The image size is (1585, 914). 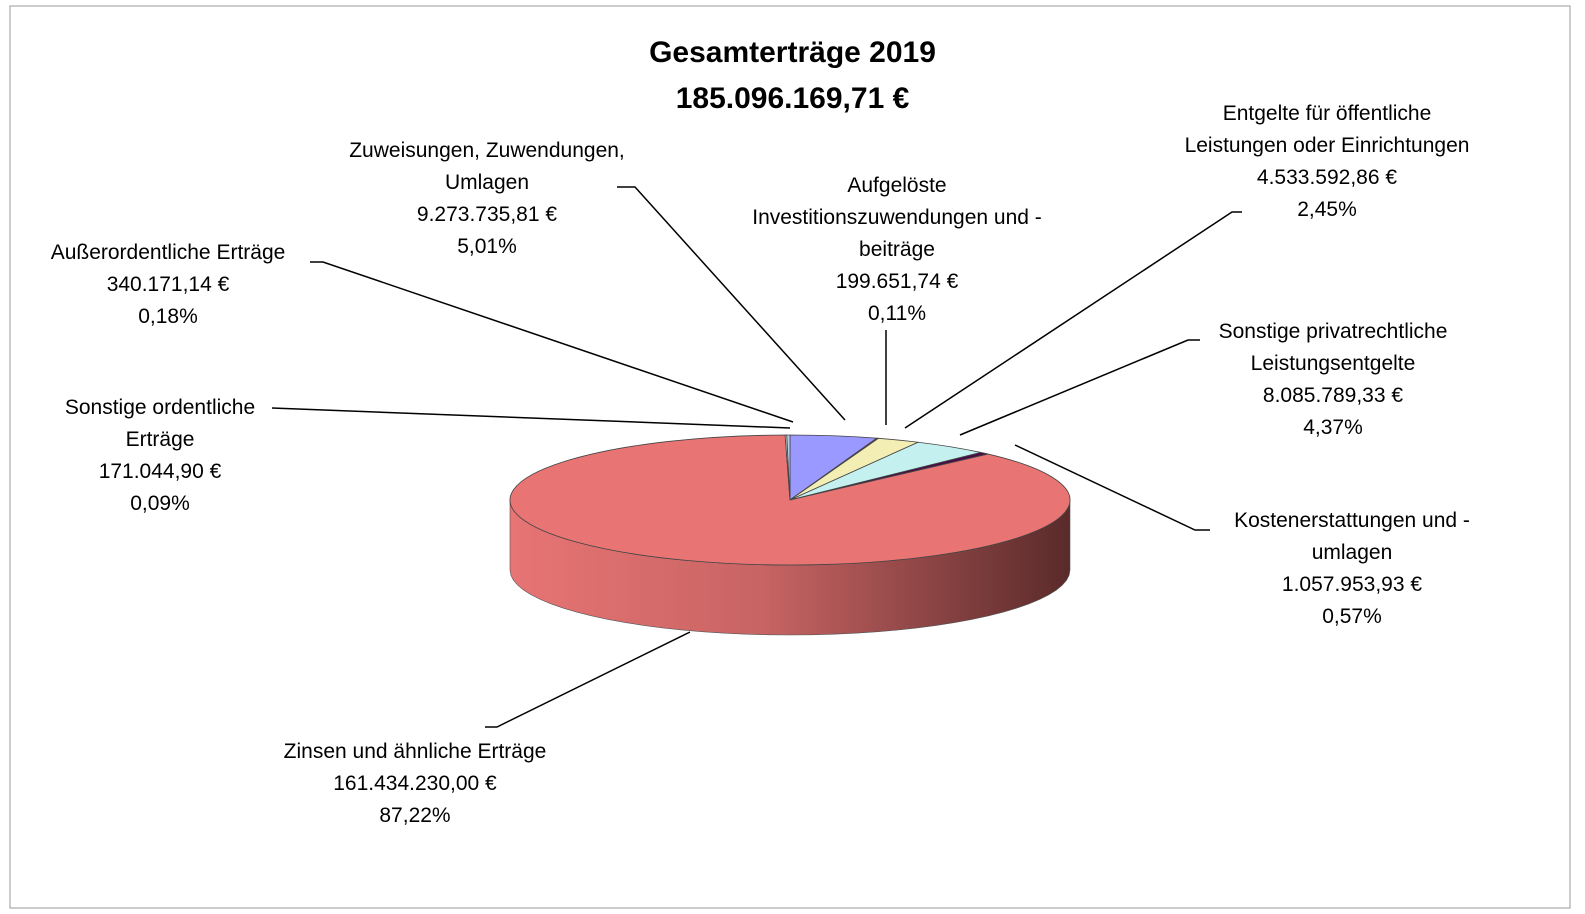 What do you see at coordinates (1352, 584) in the screenshot?
I see `value-label: 1.057.953,93 €` at bounding box center [1352, 584].